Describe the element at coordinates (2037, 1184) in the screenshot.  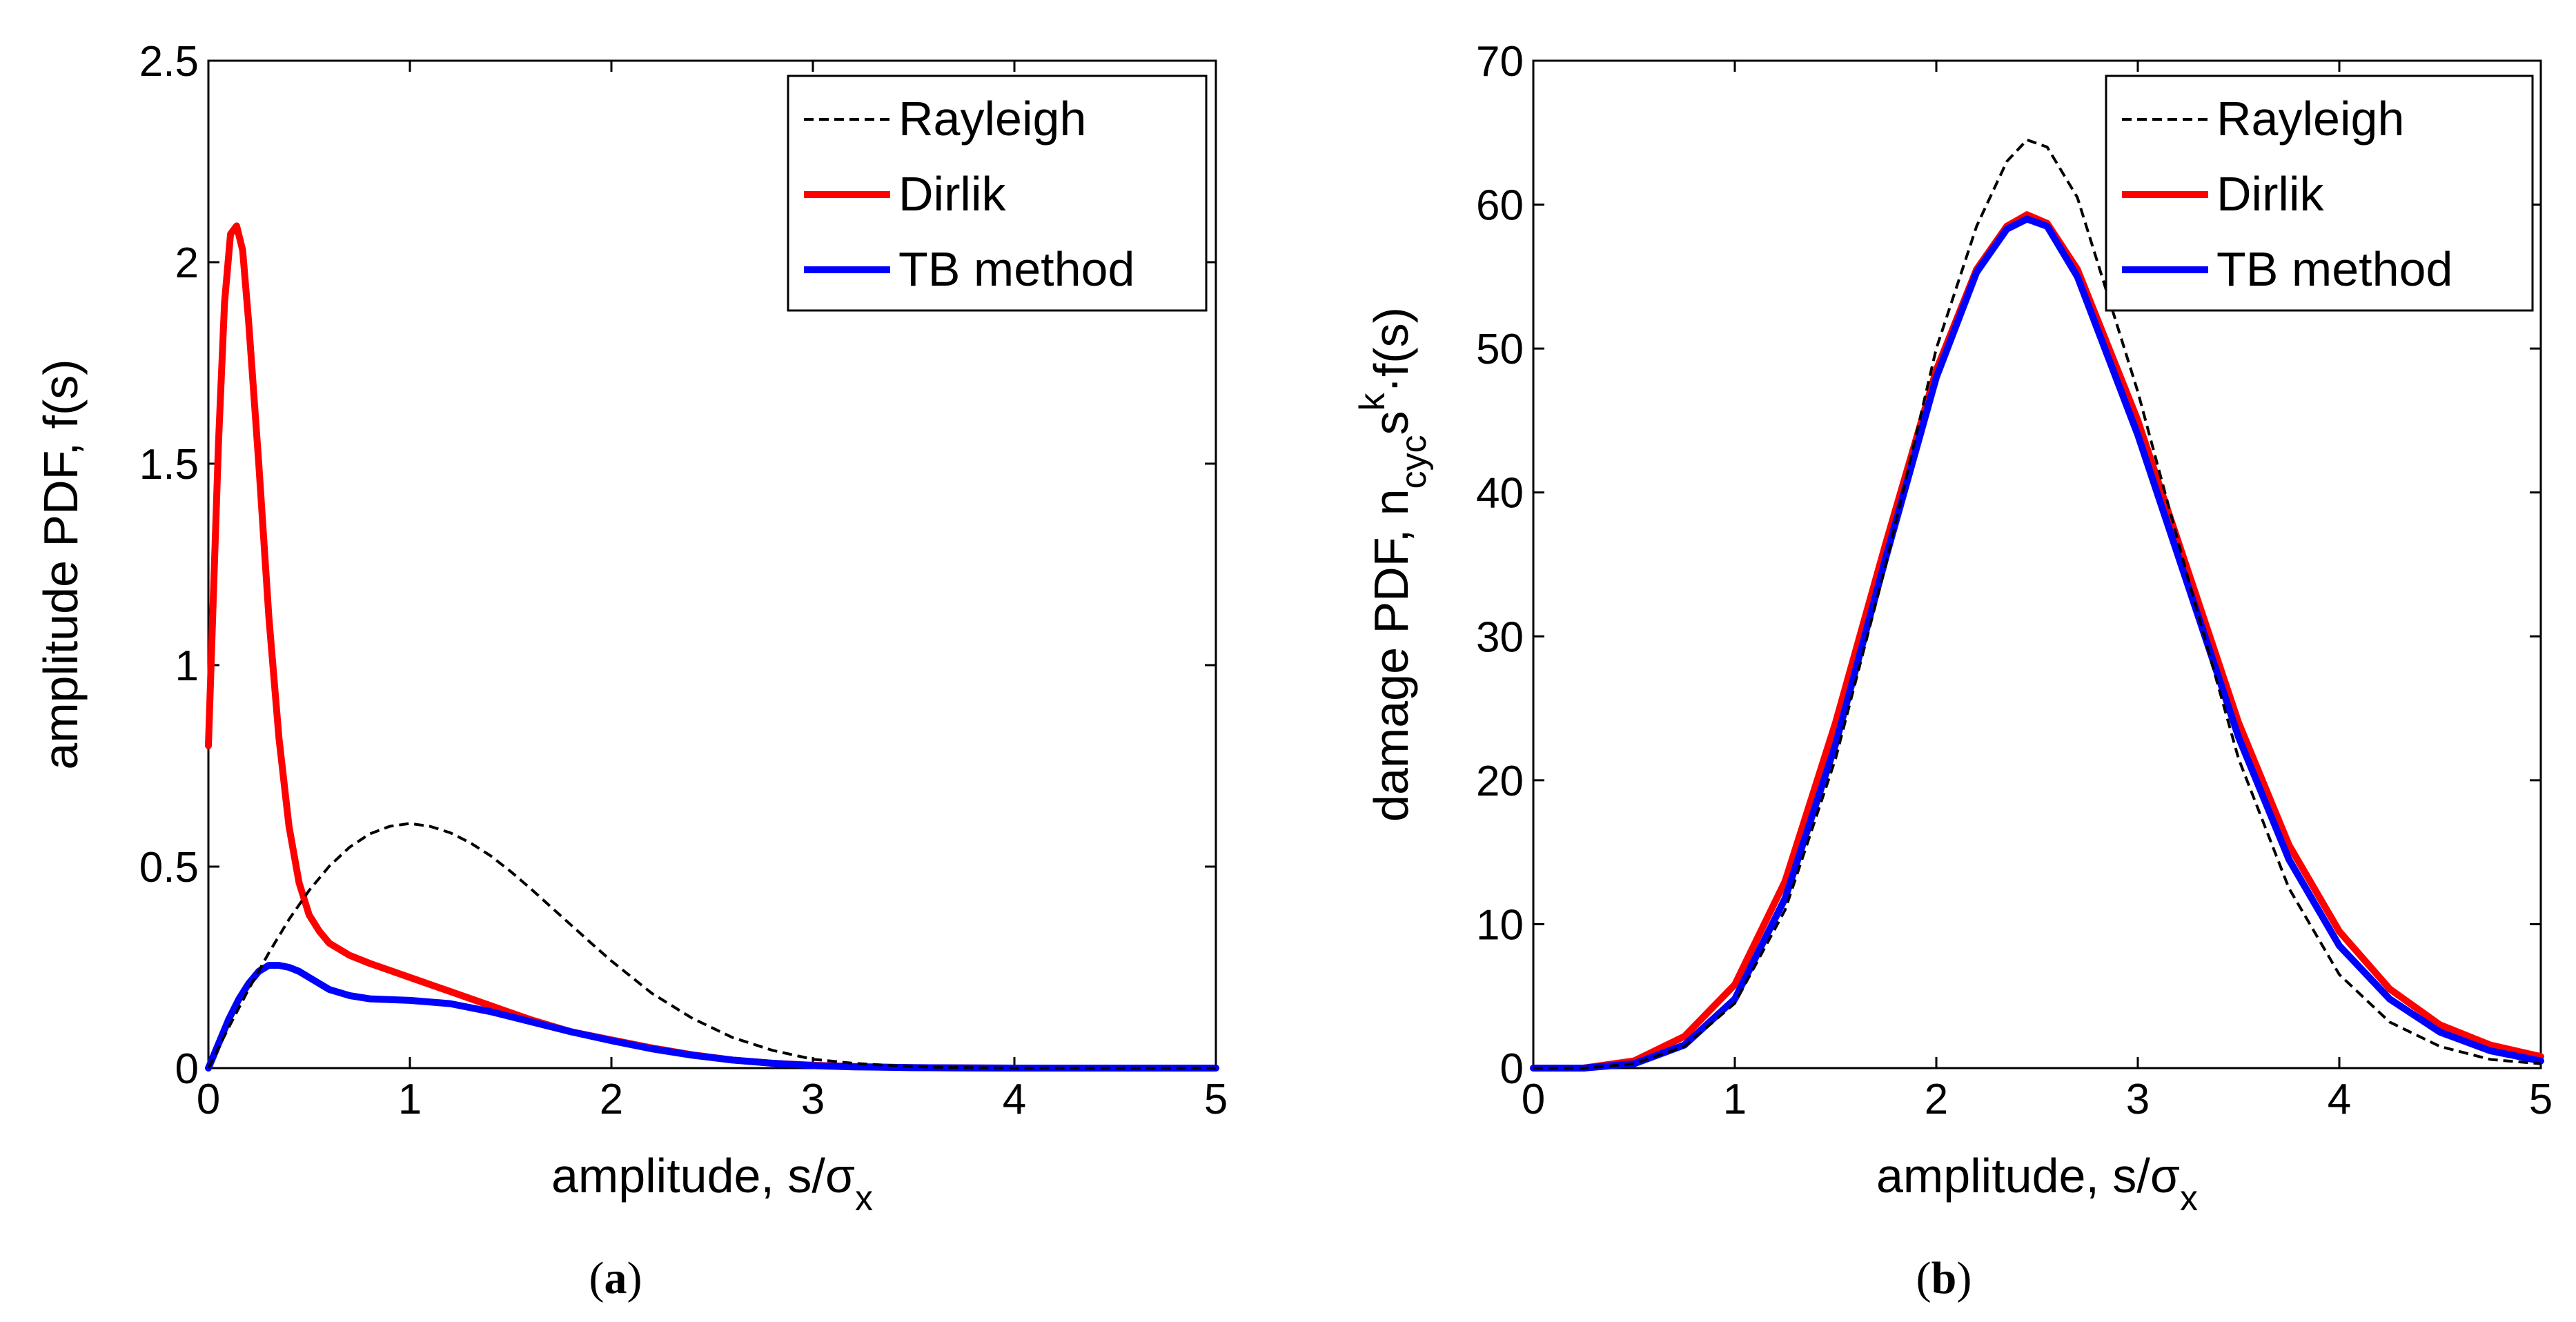
I see `x-axis-label-b: amplitude, s/σx` at that location.